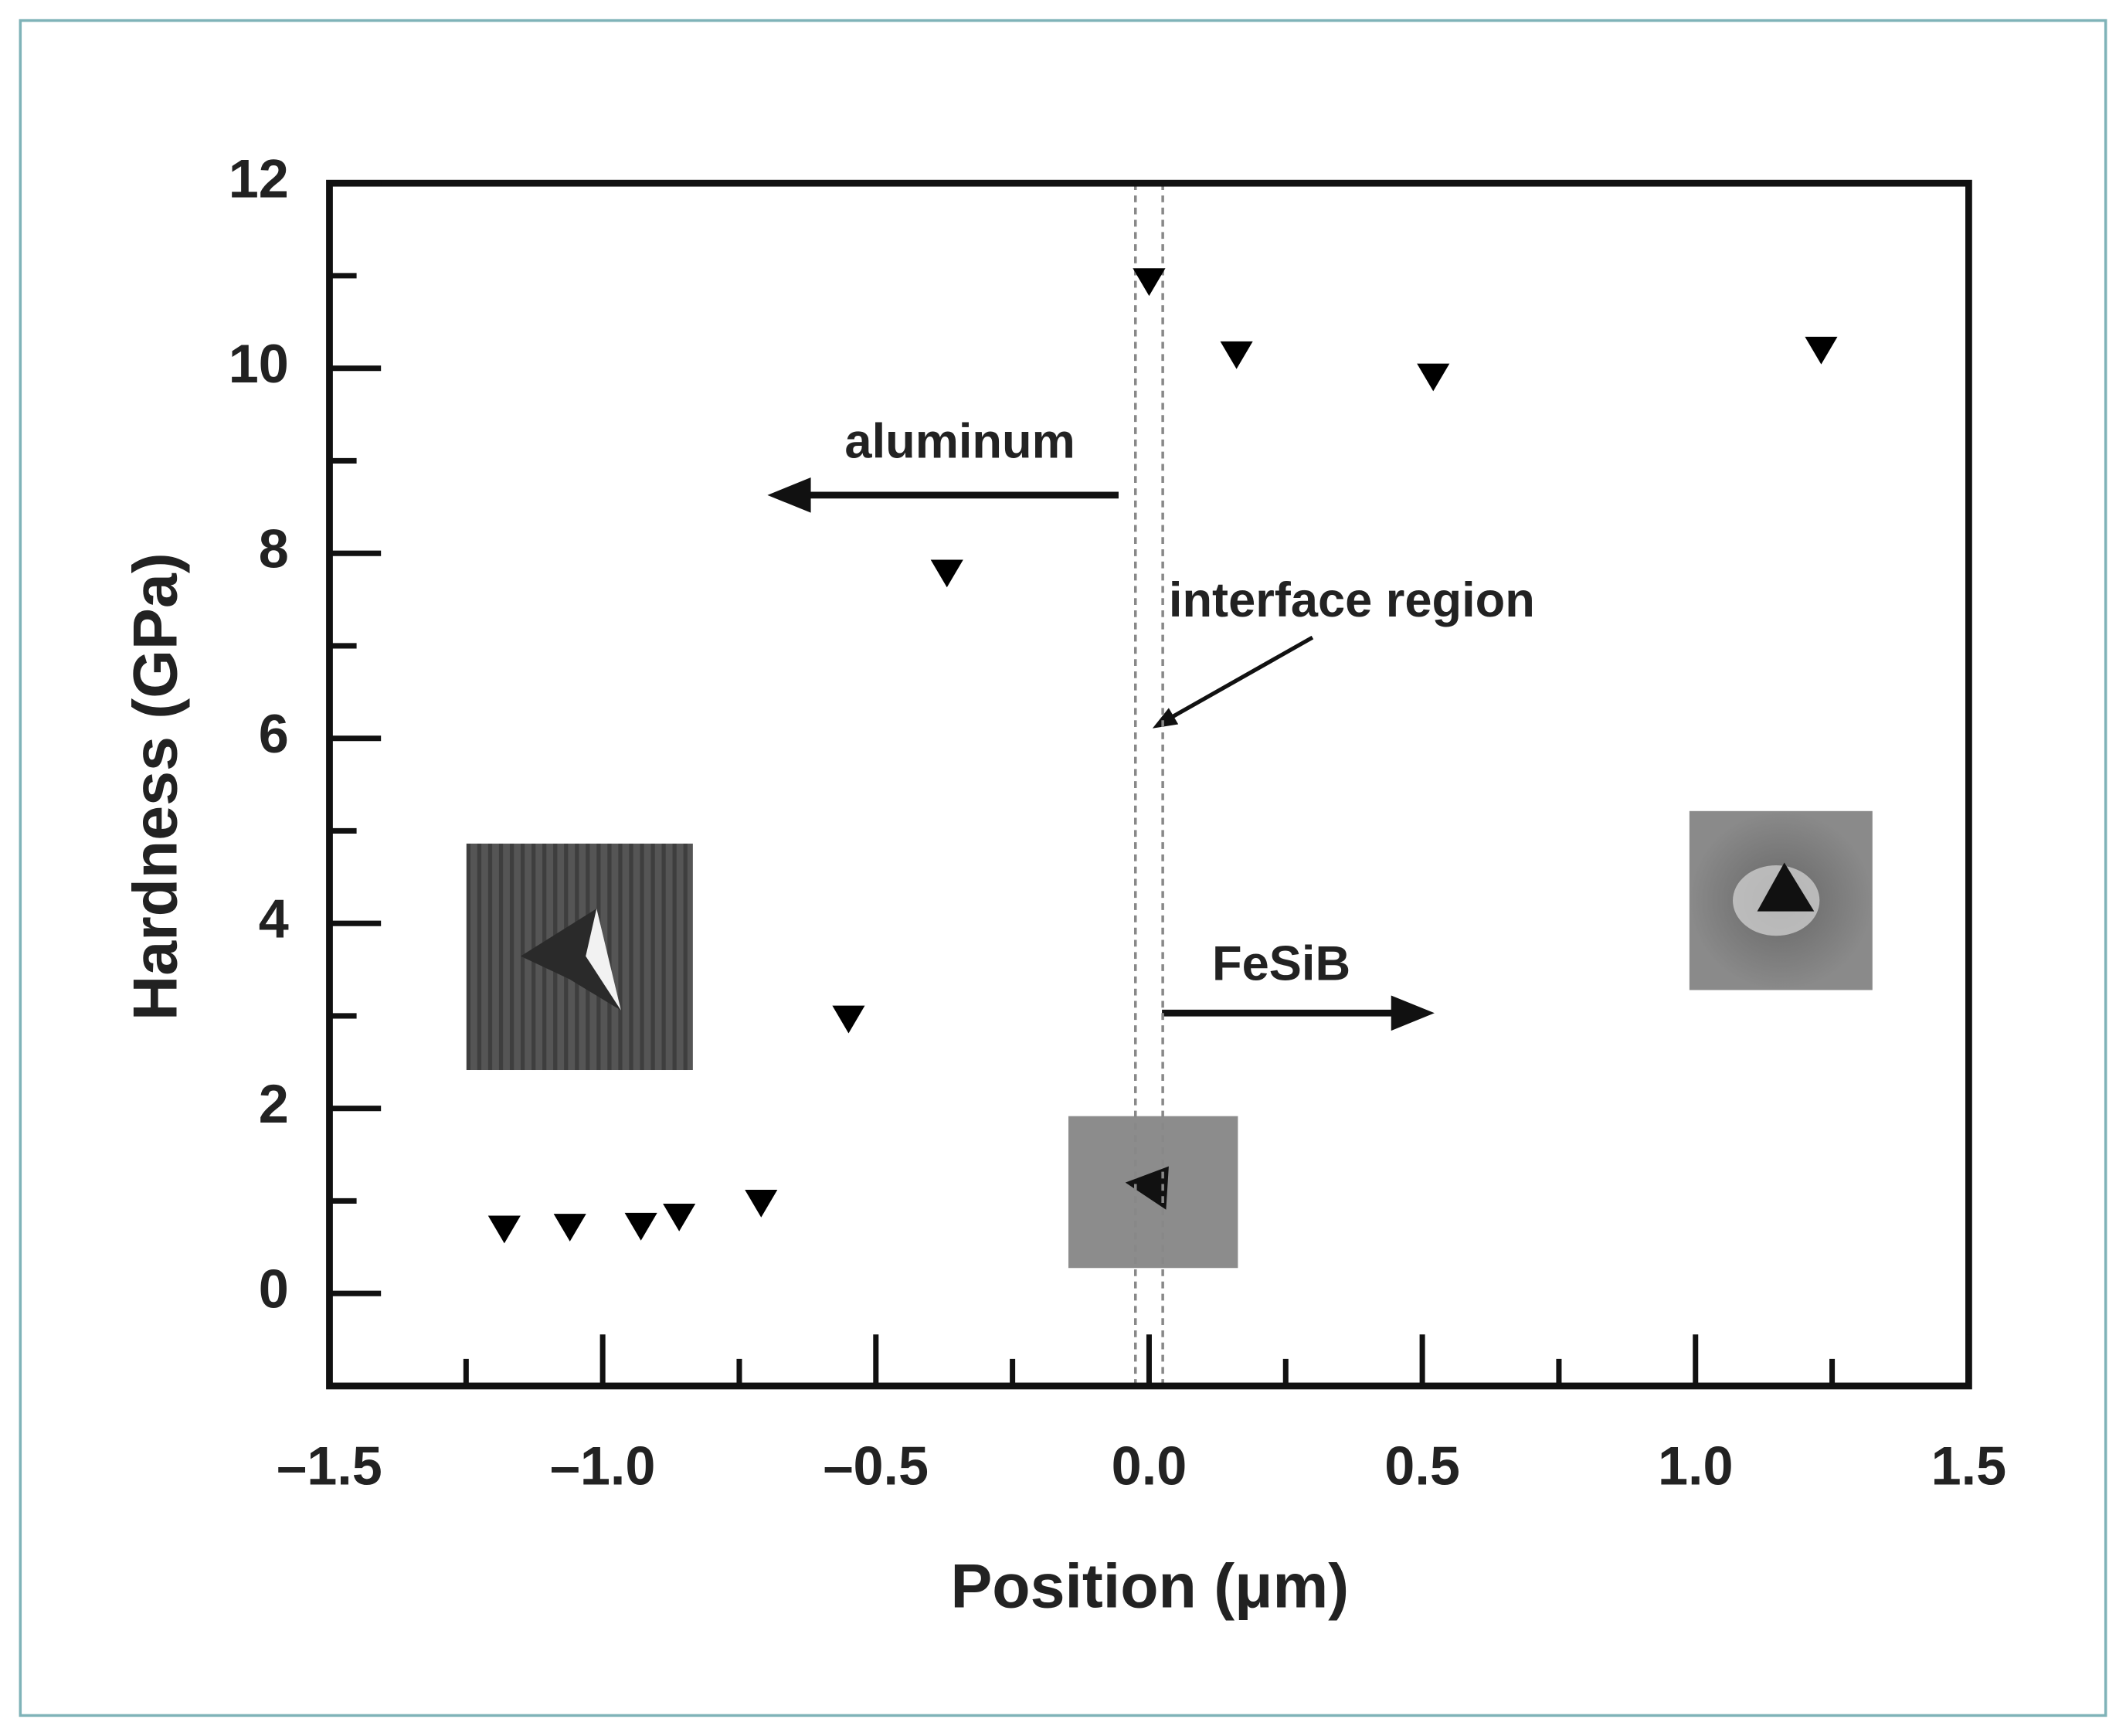 Image resolution: width=2126 pixels, height=1736 pixels. What do you see at coordinates (1149, 1586) in the screenshot?
I see `x-axis-label: Position (μm)` at bounding box center [1149, 1586].